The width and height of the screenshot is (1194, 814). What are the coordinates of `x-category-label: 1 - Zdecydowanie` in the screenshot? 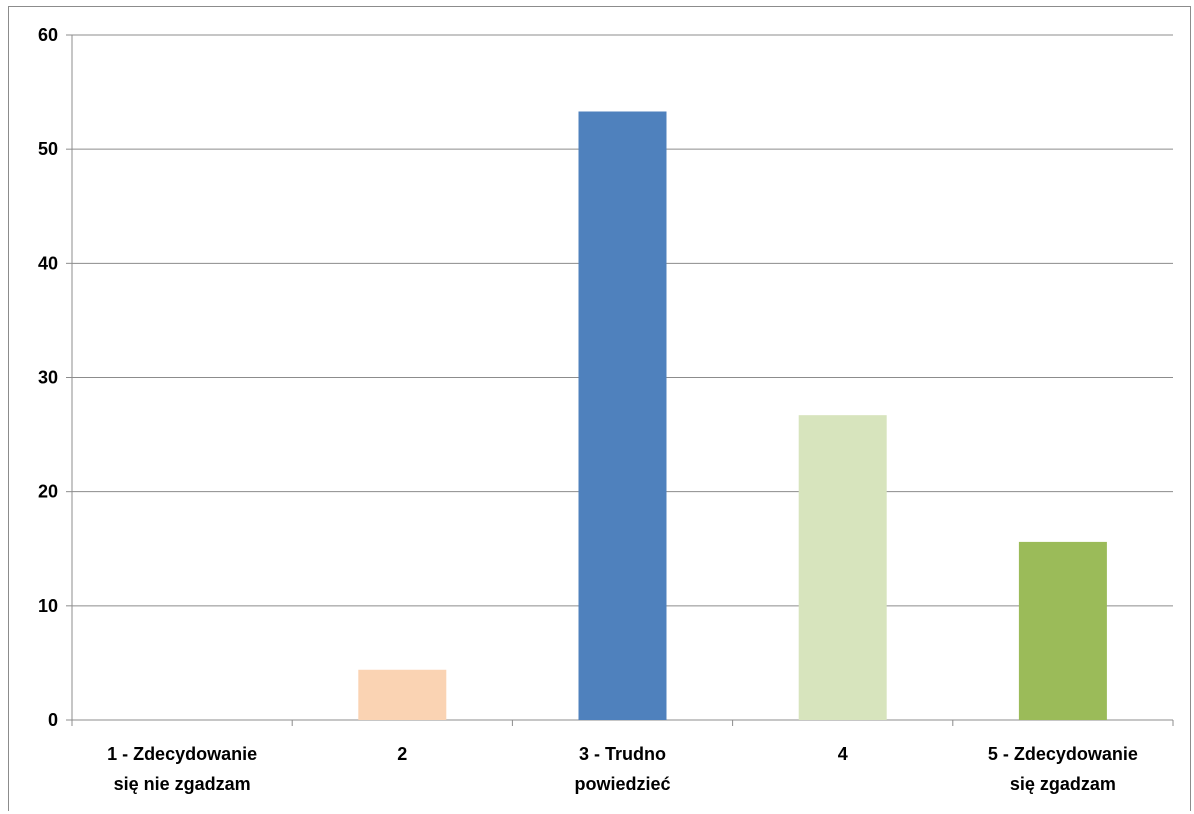 It's located at (182, 754).